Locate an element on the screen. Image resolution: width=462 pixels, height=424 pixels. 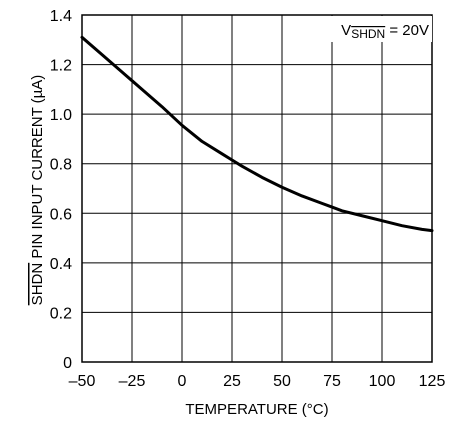
annotation-subscript: SHDN is located at coordinates (368, 34).